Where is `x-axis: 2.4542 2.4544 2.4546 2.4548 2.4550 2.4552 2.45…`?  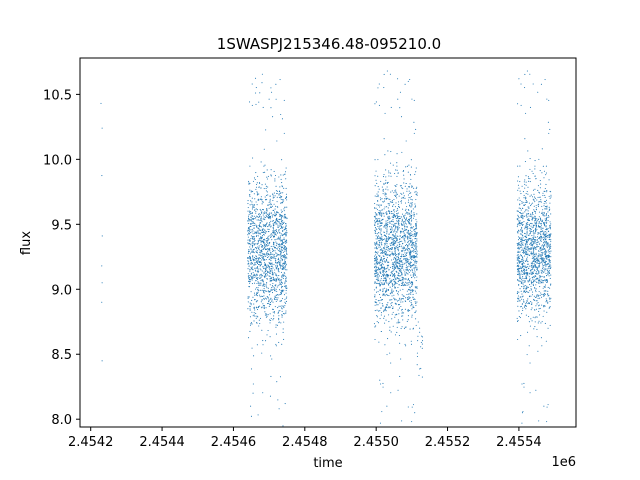 x-axis: 2.4542 2.4544 2.4546 2.4548 2.4550 2.4552 2.45… is located at coordinates (305, 438).